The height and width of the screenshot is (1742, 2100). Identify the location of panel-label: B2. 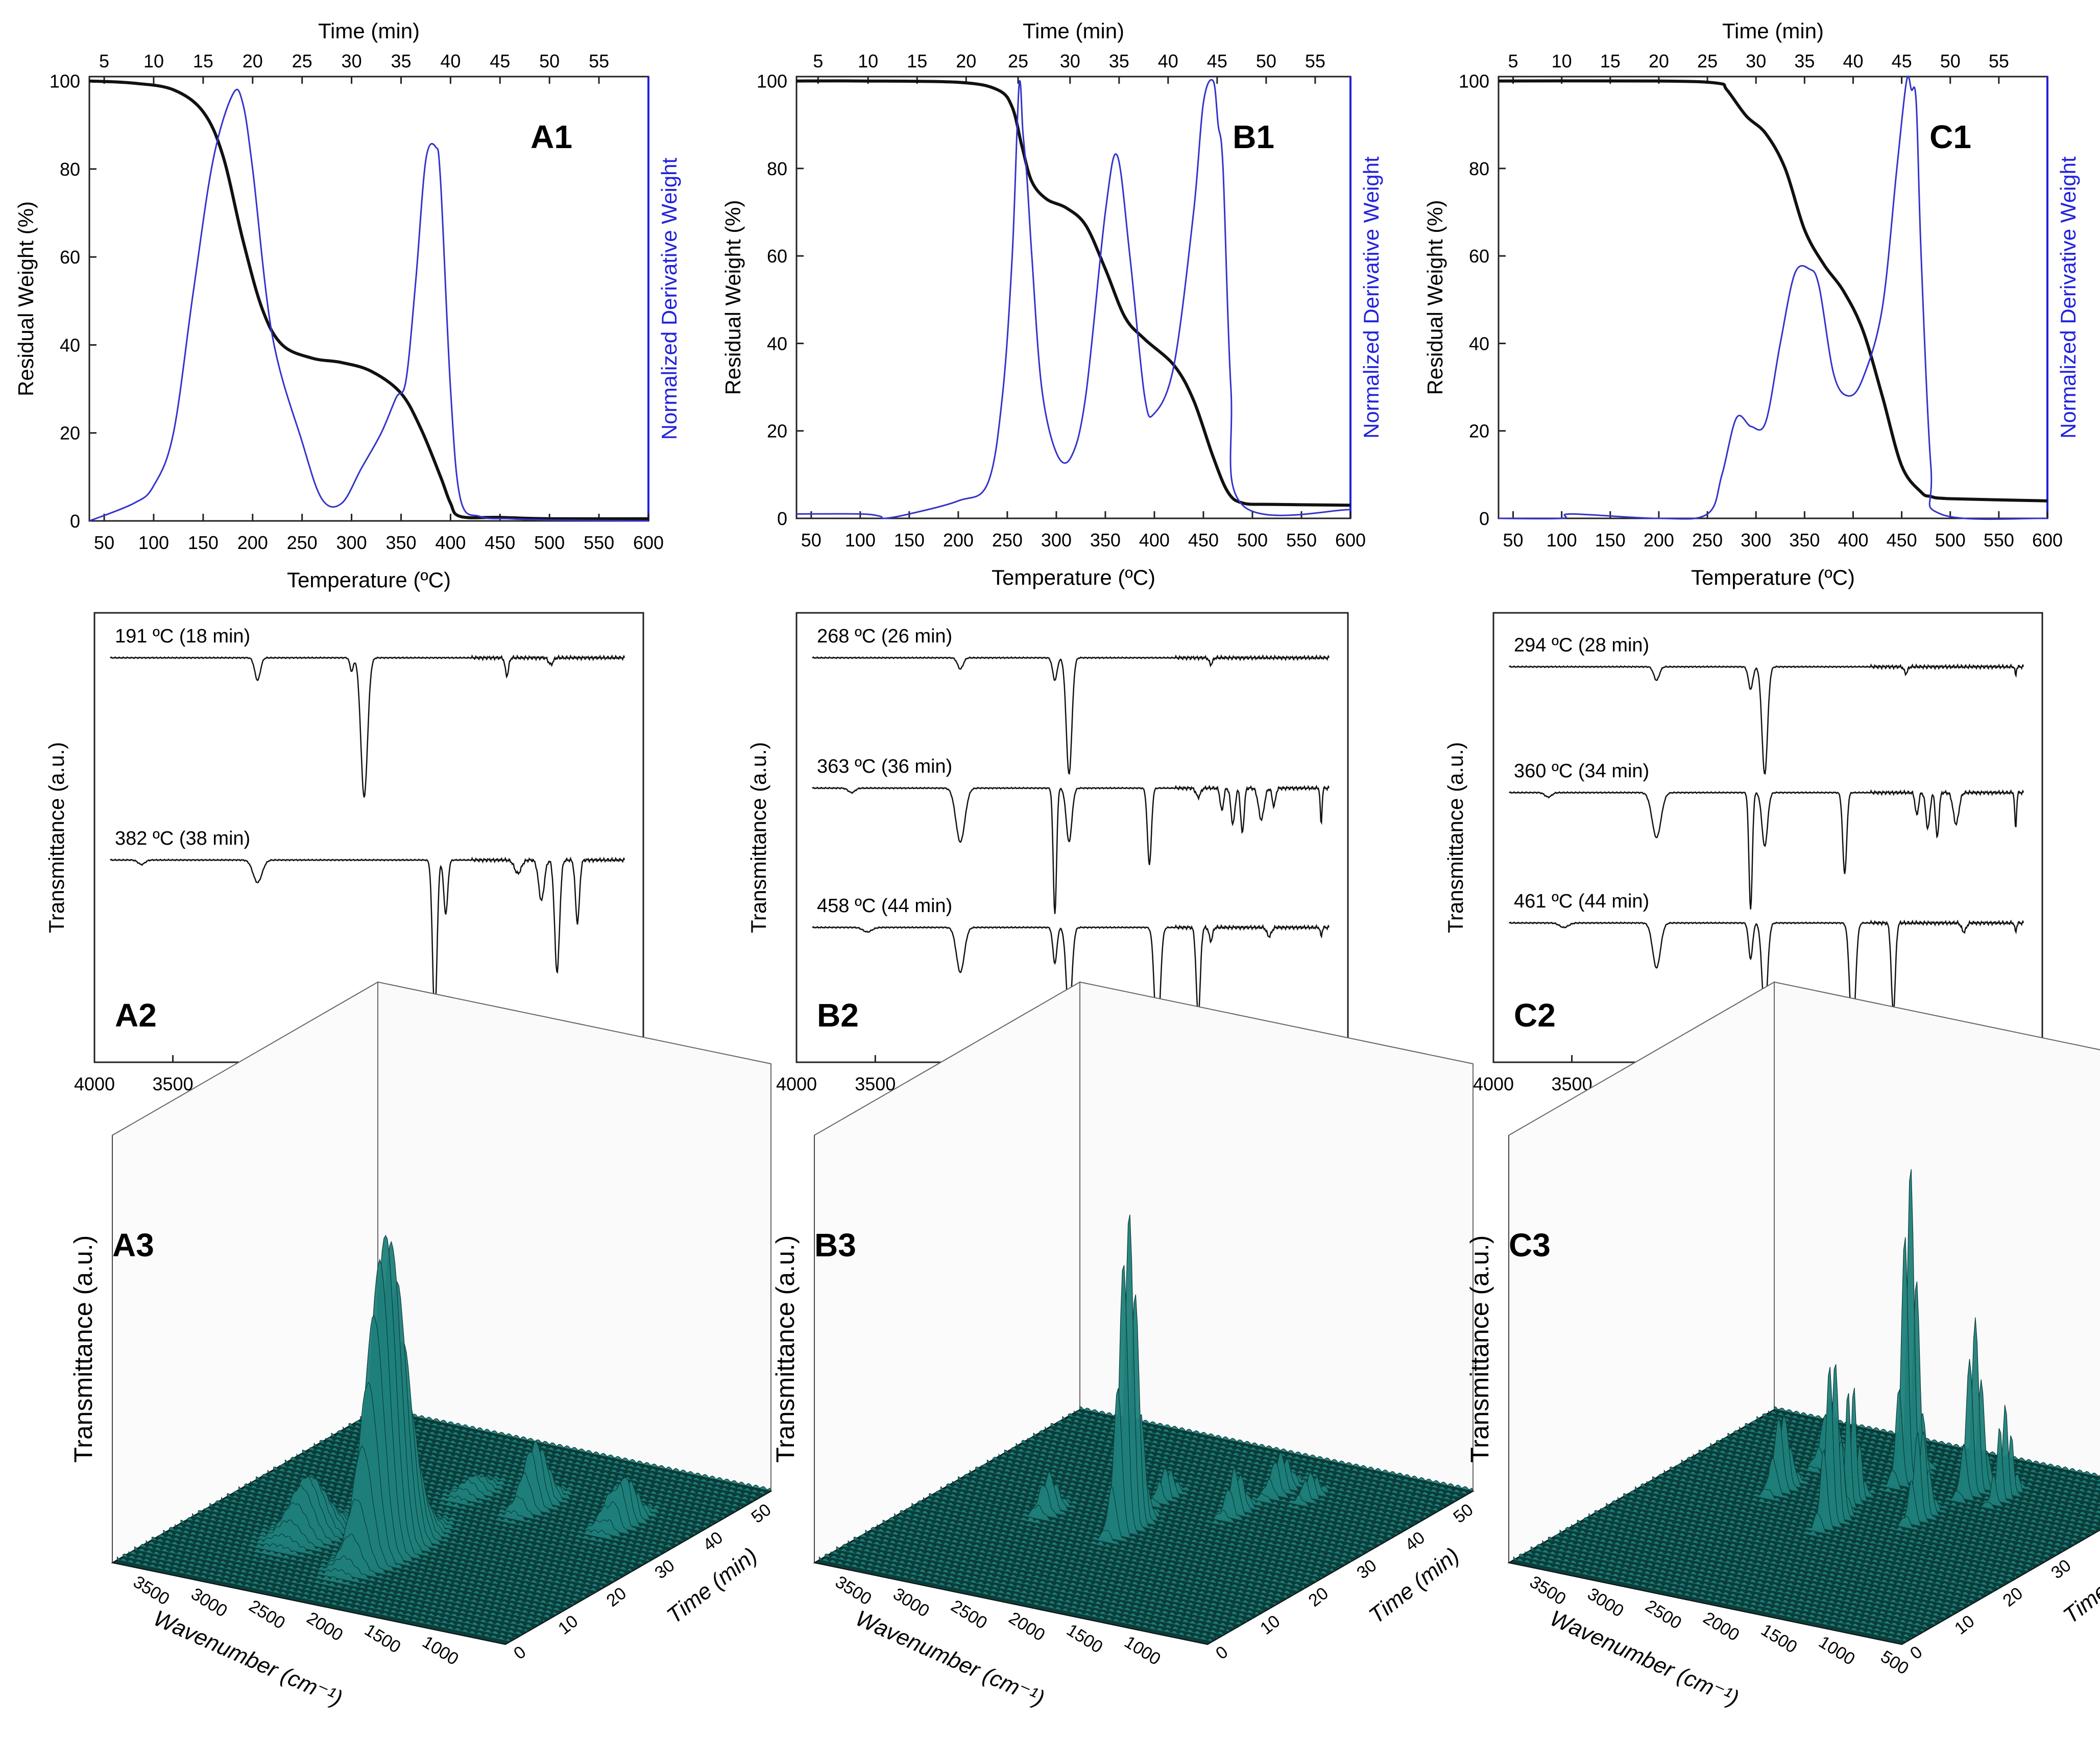
(838, 1015).